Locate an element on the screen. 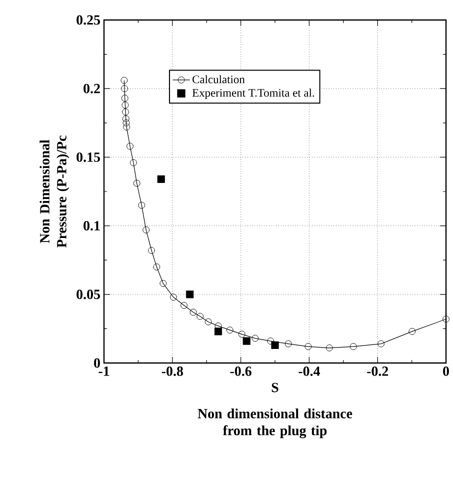 The height and width of the screenshot is (489, 453). y-tick-label: 0.25 is located at coordinates (88, 20).